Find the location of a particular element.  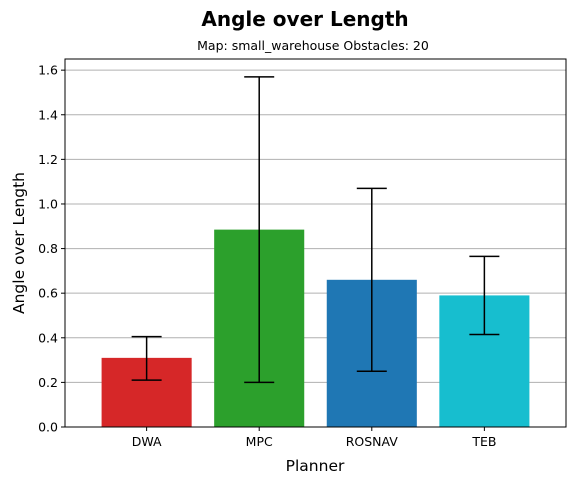

x-tick-label: TEB is located at coordinates (483, 441).